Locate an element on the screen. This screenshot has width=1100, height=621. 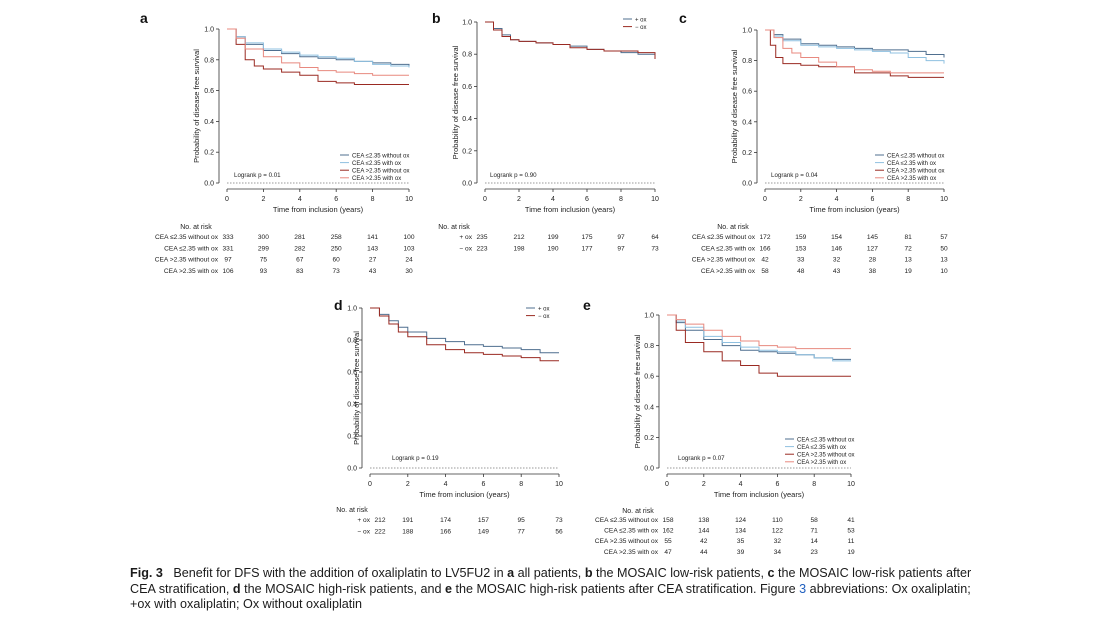
risk-cell: 127 is located at coordinates (872, 248).